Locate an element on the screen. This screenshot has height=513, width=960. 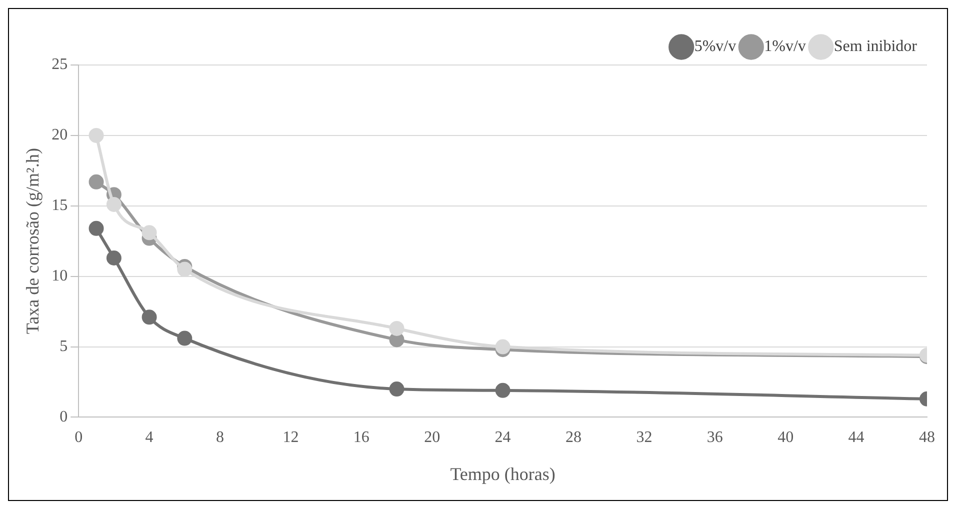
x-tick-label: 44 is located at coordinates (856, 437).